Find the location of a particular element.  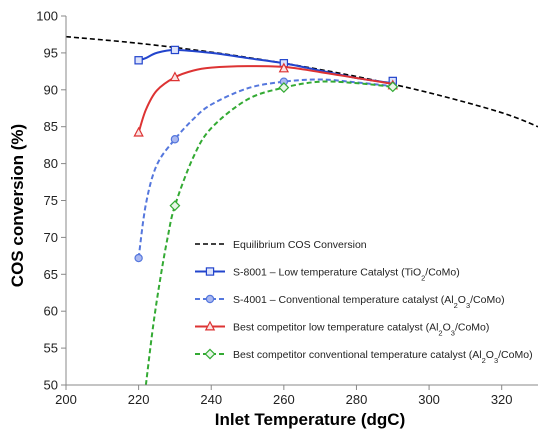

y-tick-label: 90 is located at coordinates (51, 89).